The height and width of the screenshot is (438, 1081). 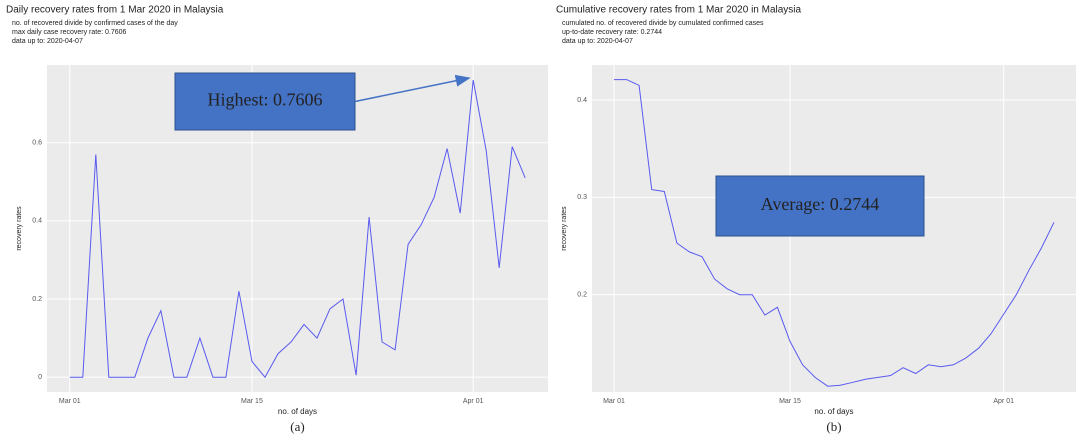 I want to click on panel-caption: (a), so click(x=297, y=426).